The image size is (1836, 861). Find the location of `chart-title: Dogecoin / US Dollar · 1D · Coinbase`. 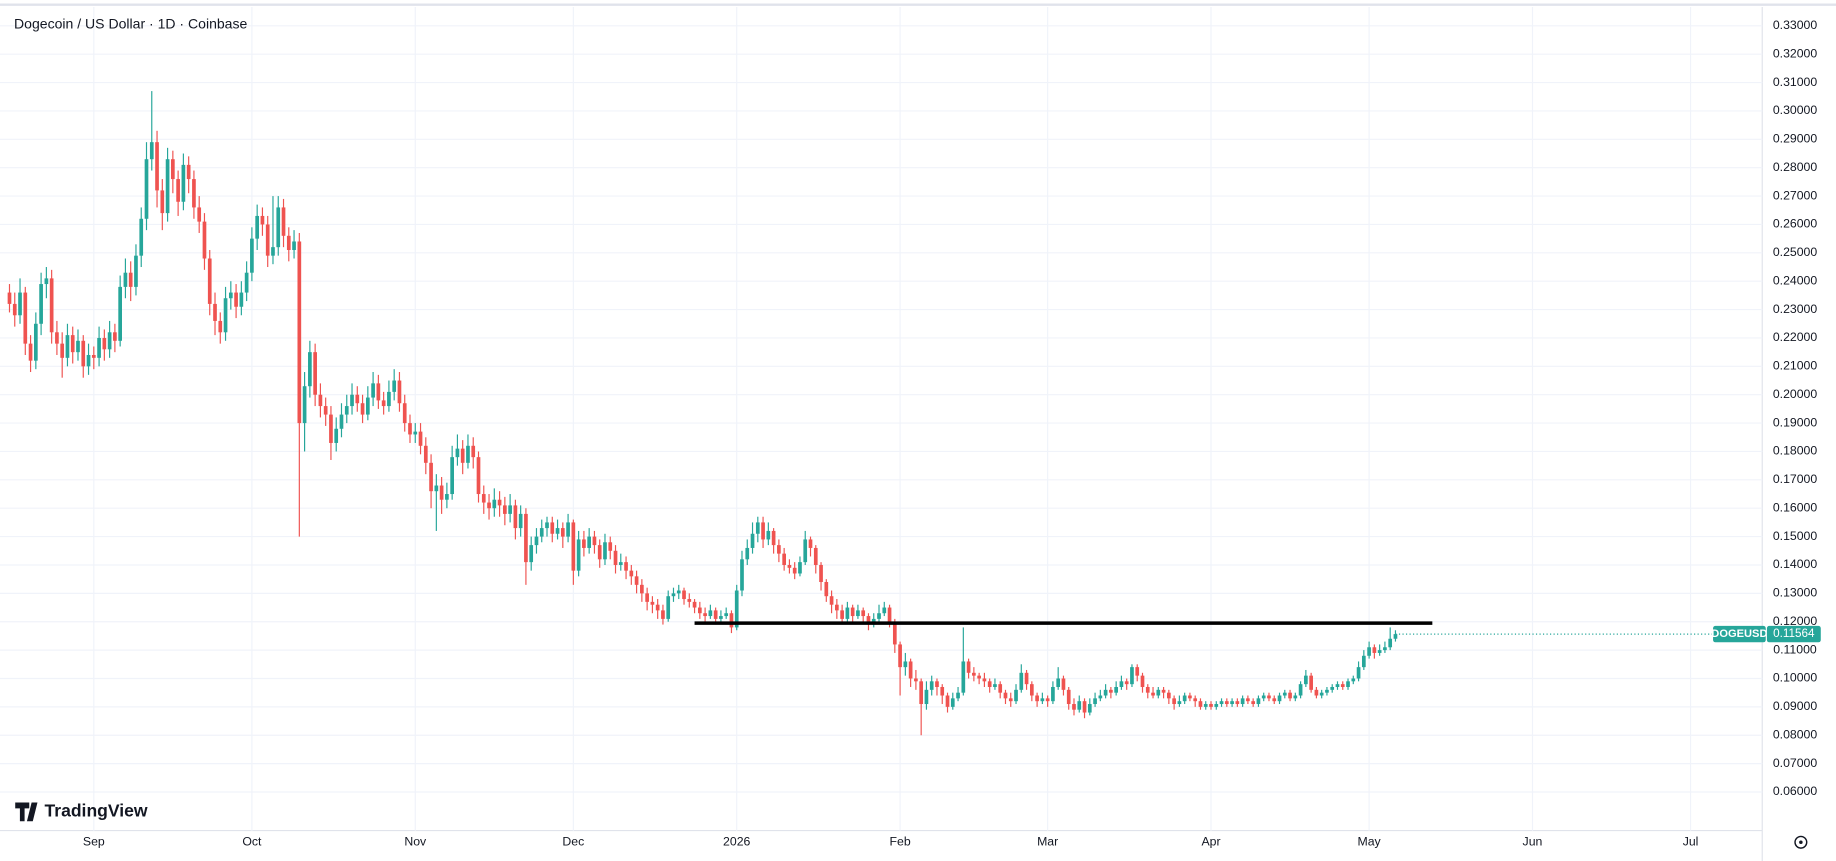

chart-title: Dogecoin / US Dollar · 1D · Coinbase is located at coordinates (130, 23).